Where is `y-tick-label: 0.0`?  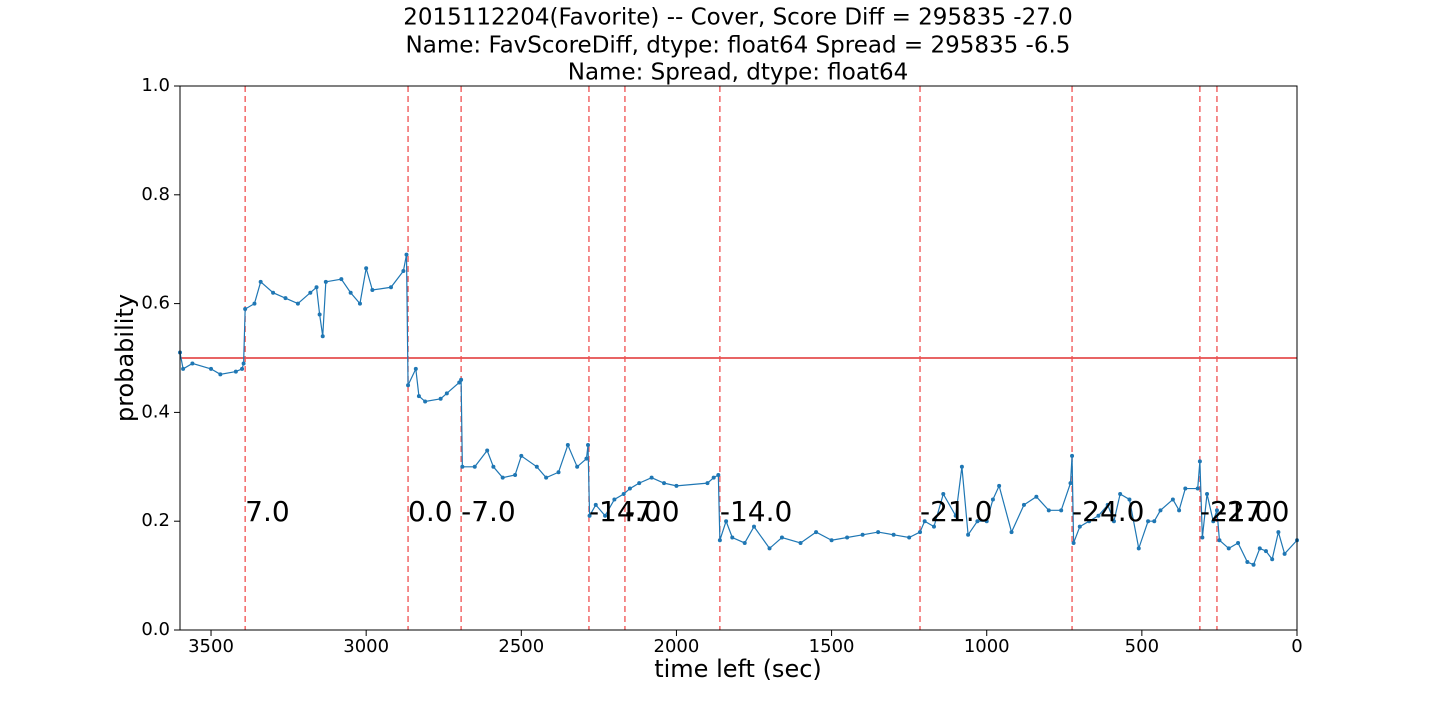 y-tick-label: 0.0 is located at coordinates (155, 629).